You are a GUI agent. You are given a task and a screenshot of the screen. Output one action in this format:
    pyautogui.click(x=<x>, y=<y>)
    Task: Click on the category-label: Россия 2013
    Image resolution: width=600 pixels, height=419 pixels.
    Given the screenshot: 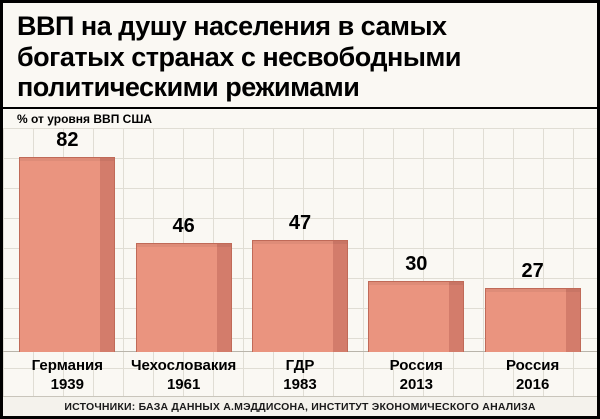 What is the action you would take?
    pyautogui.click(x=416, y=375)
    